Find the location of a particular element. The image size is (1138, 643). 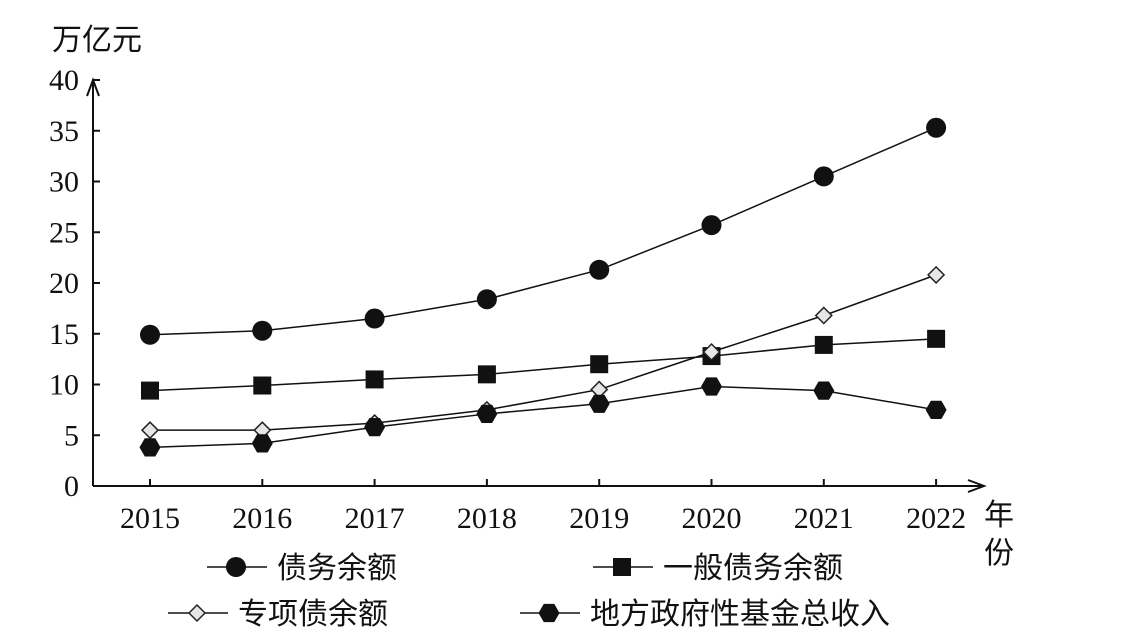

x-tick-label: 2016 is located at coordinates (262, 518).